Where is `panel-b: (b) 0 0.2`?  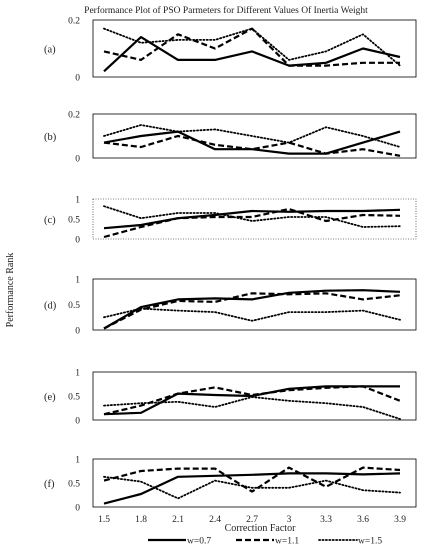
panel-b: (b) 0 0.2 is located at coordinates (230, 138).